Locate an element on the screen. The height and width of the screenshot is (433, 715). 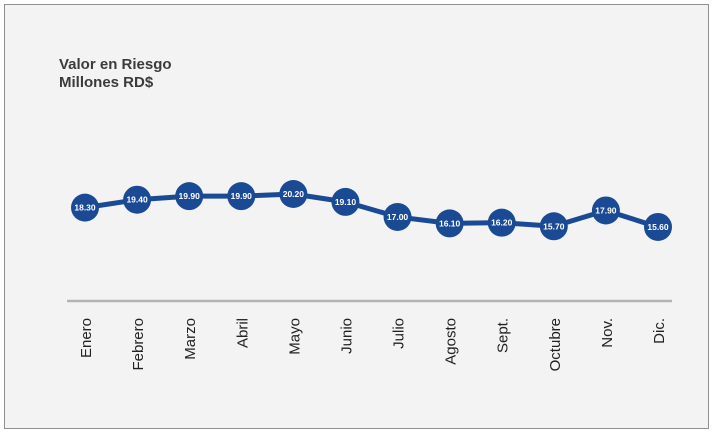
data-label: 17.00 is located at coordinates (398, 217).